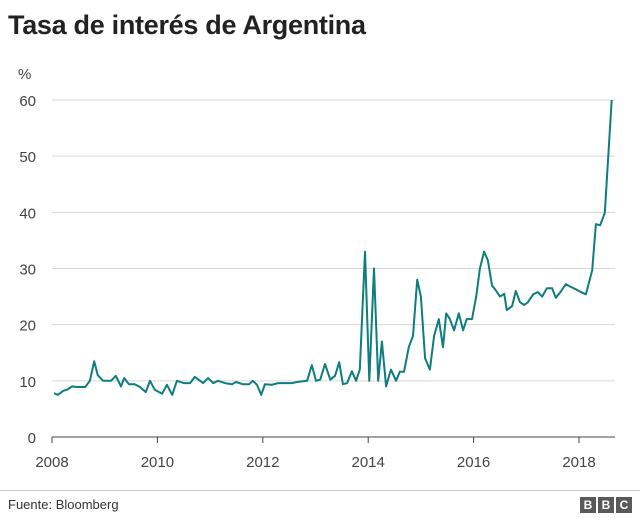  Describe the element at coordinates (368, 462) in the screenshot. I see `x-tick-label: 2014` at that location.